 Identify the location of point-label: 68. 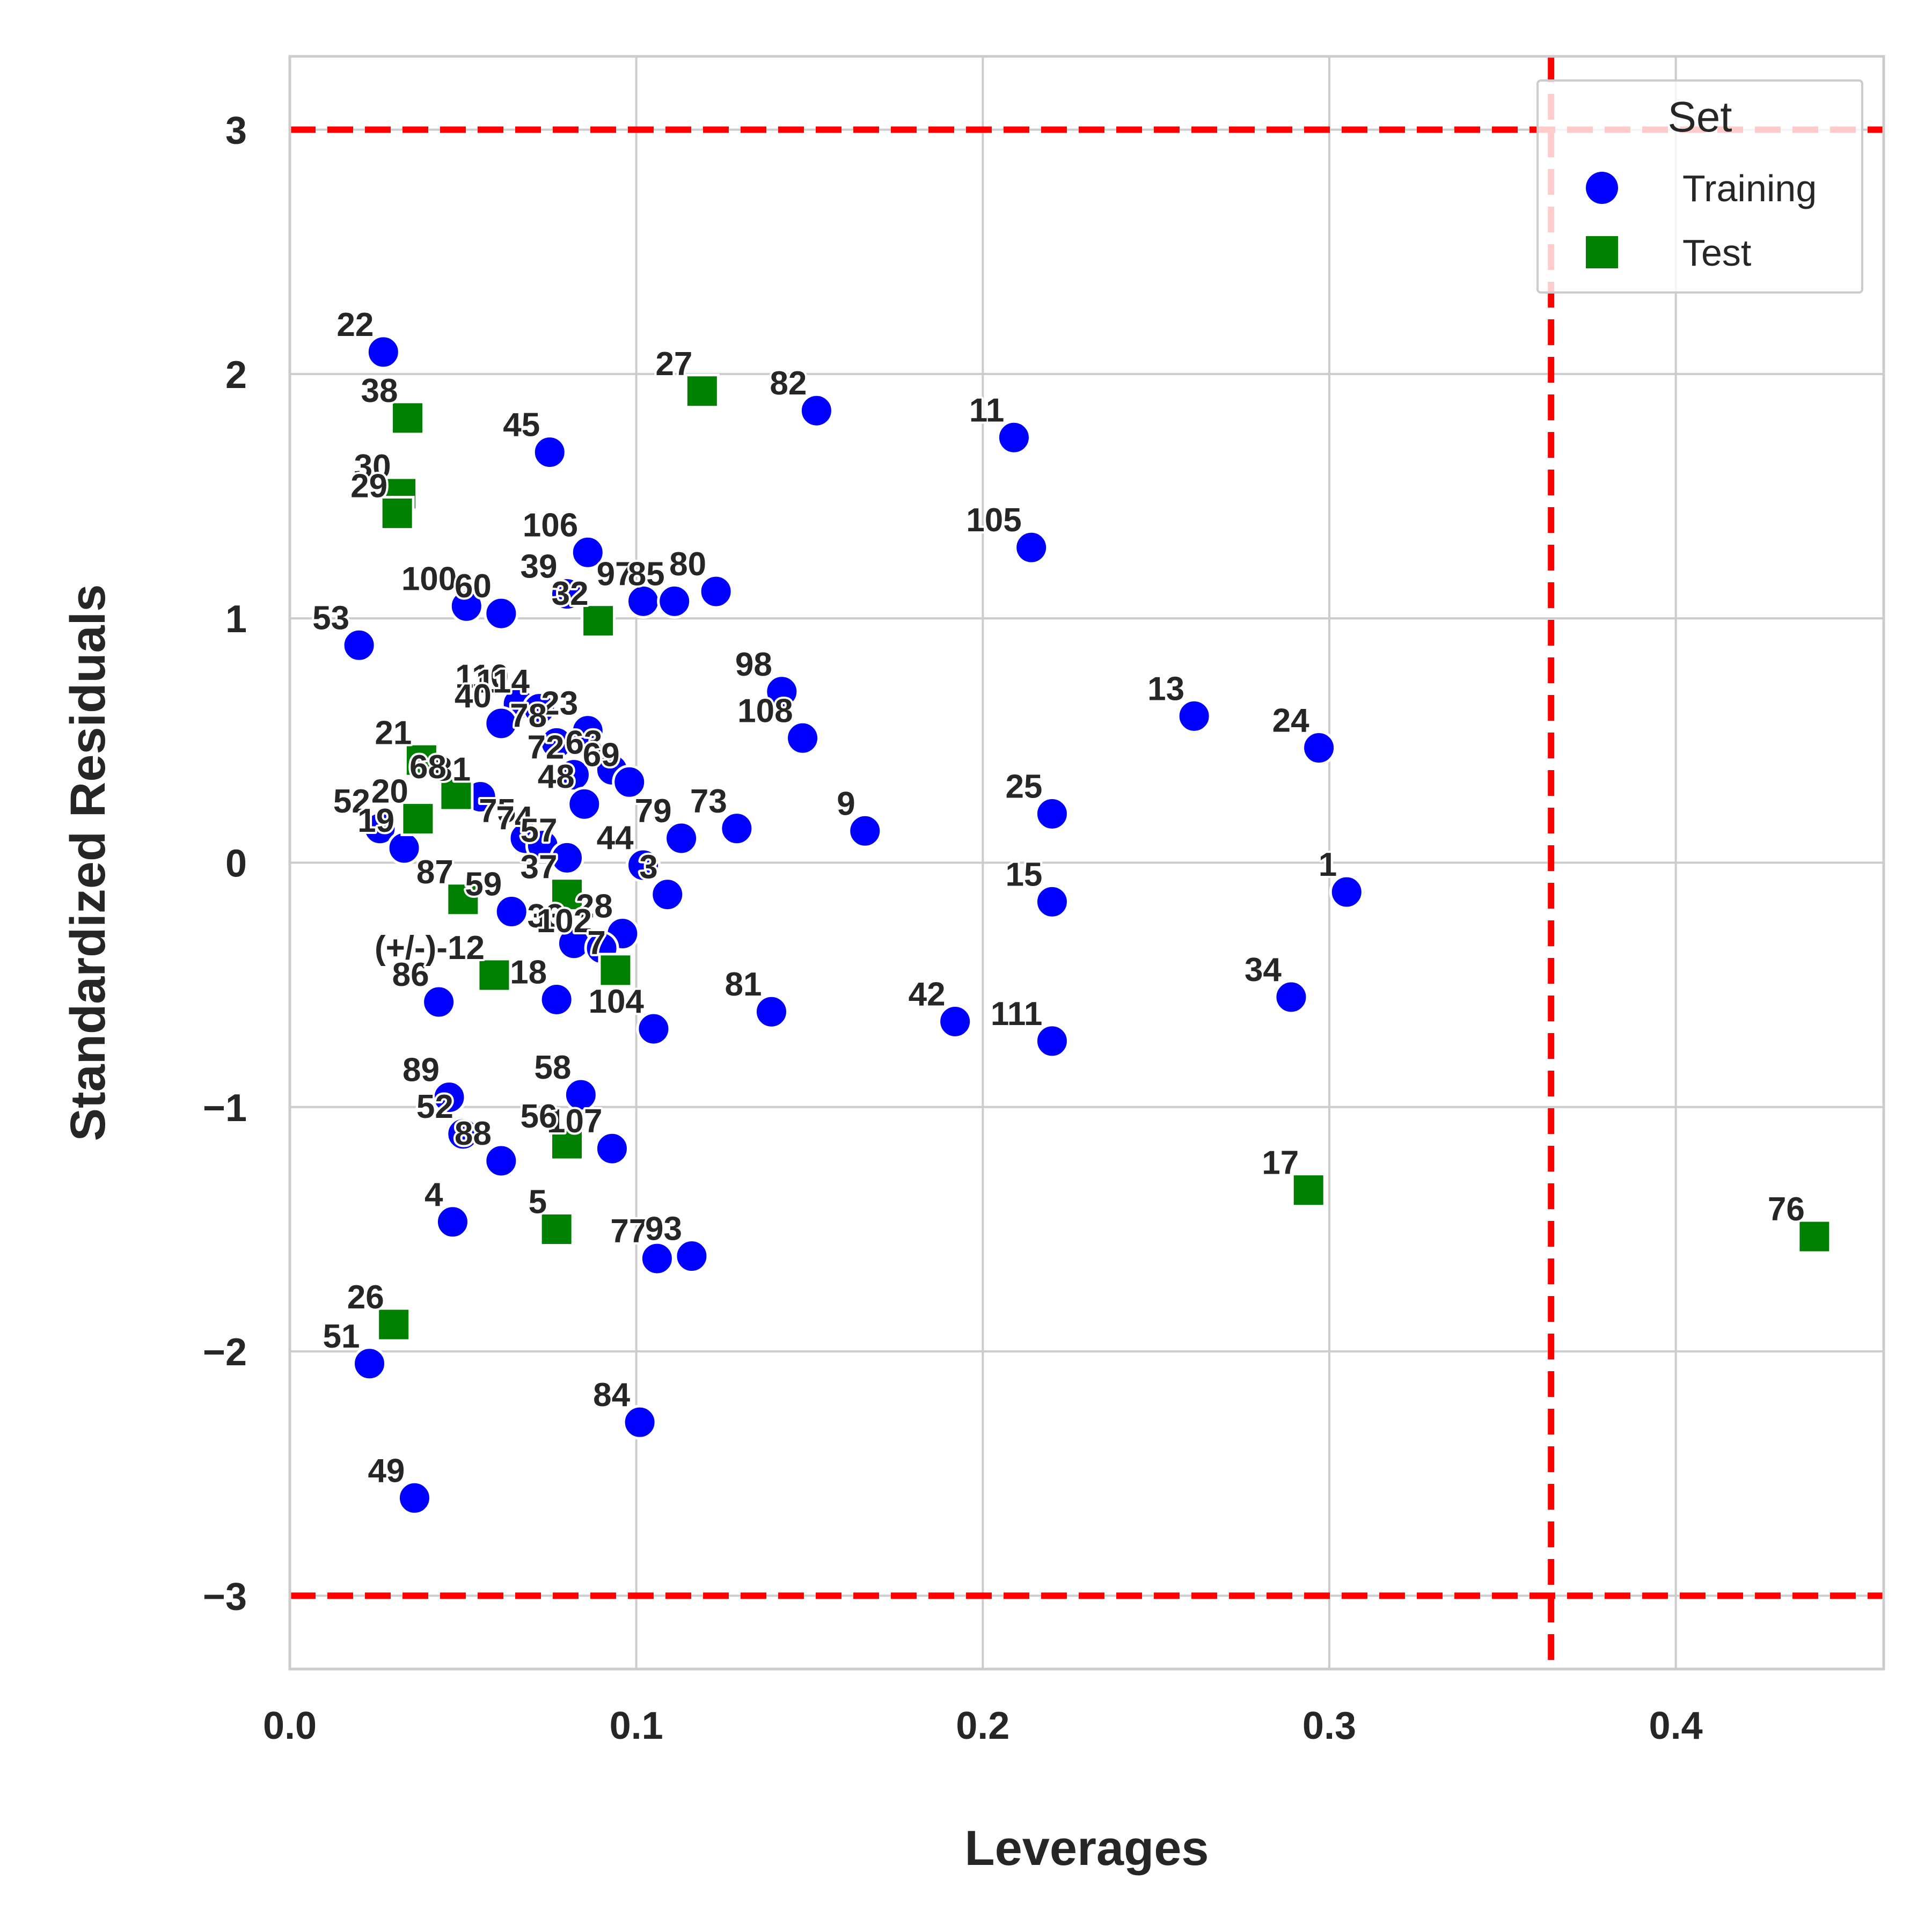
(428, 767).